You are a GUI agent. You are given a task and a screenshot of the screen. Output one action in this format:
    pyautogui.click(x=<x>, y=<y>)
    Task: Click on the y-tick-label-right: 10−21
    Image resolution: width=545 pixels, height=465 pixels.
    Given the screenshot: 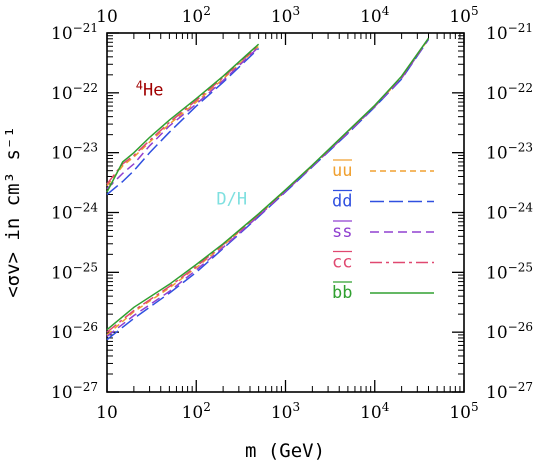 What is the action you would take?
    pyautogui.click(x=509, y=32)
    